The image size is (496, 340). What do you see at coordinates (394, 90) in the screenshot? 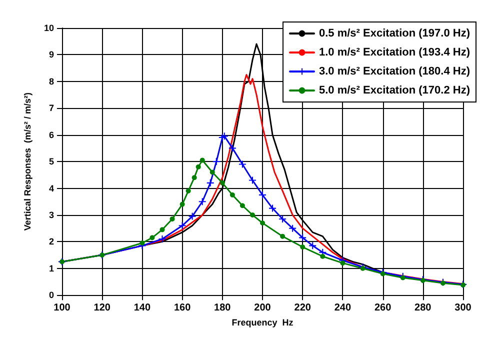
I see `legend-label: 5.0 m/s² Excitation (170.2 Hz)` at bounding box center [394, 90].